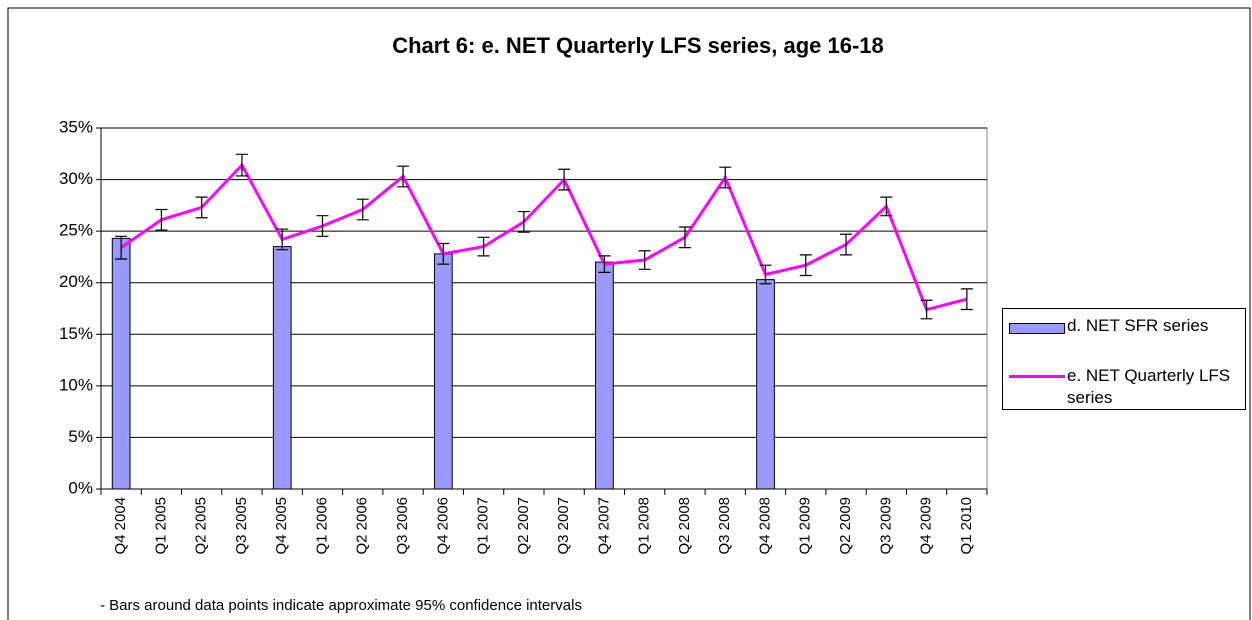  What do you see at coordinates (563, 526) in the screenshot?
I see `x-tick-label: Q3 2007` at bounding box center [563, 526].